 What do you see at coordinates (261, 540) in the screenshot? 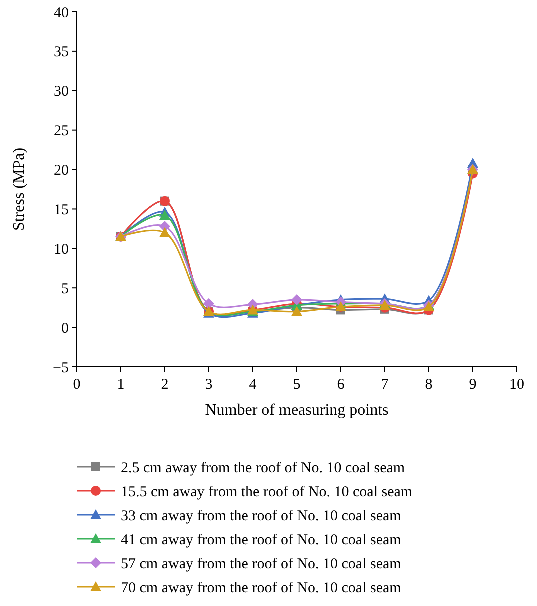
I see `legend-label: 41 cm away from the roof of No. 10 coal seam` at bounding box center [261, 540].